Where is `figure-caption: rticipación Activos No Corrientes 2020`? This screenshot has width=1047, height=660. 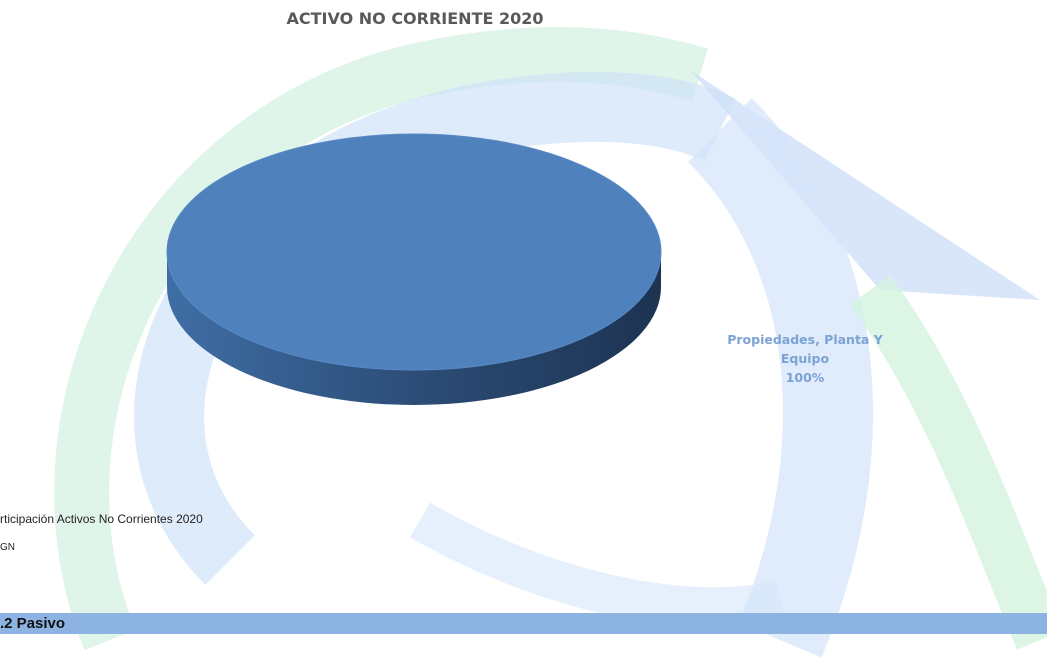 figure-caption: rticipación Activos No Corrientes 2020 is located at coordinates (101, 519).